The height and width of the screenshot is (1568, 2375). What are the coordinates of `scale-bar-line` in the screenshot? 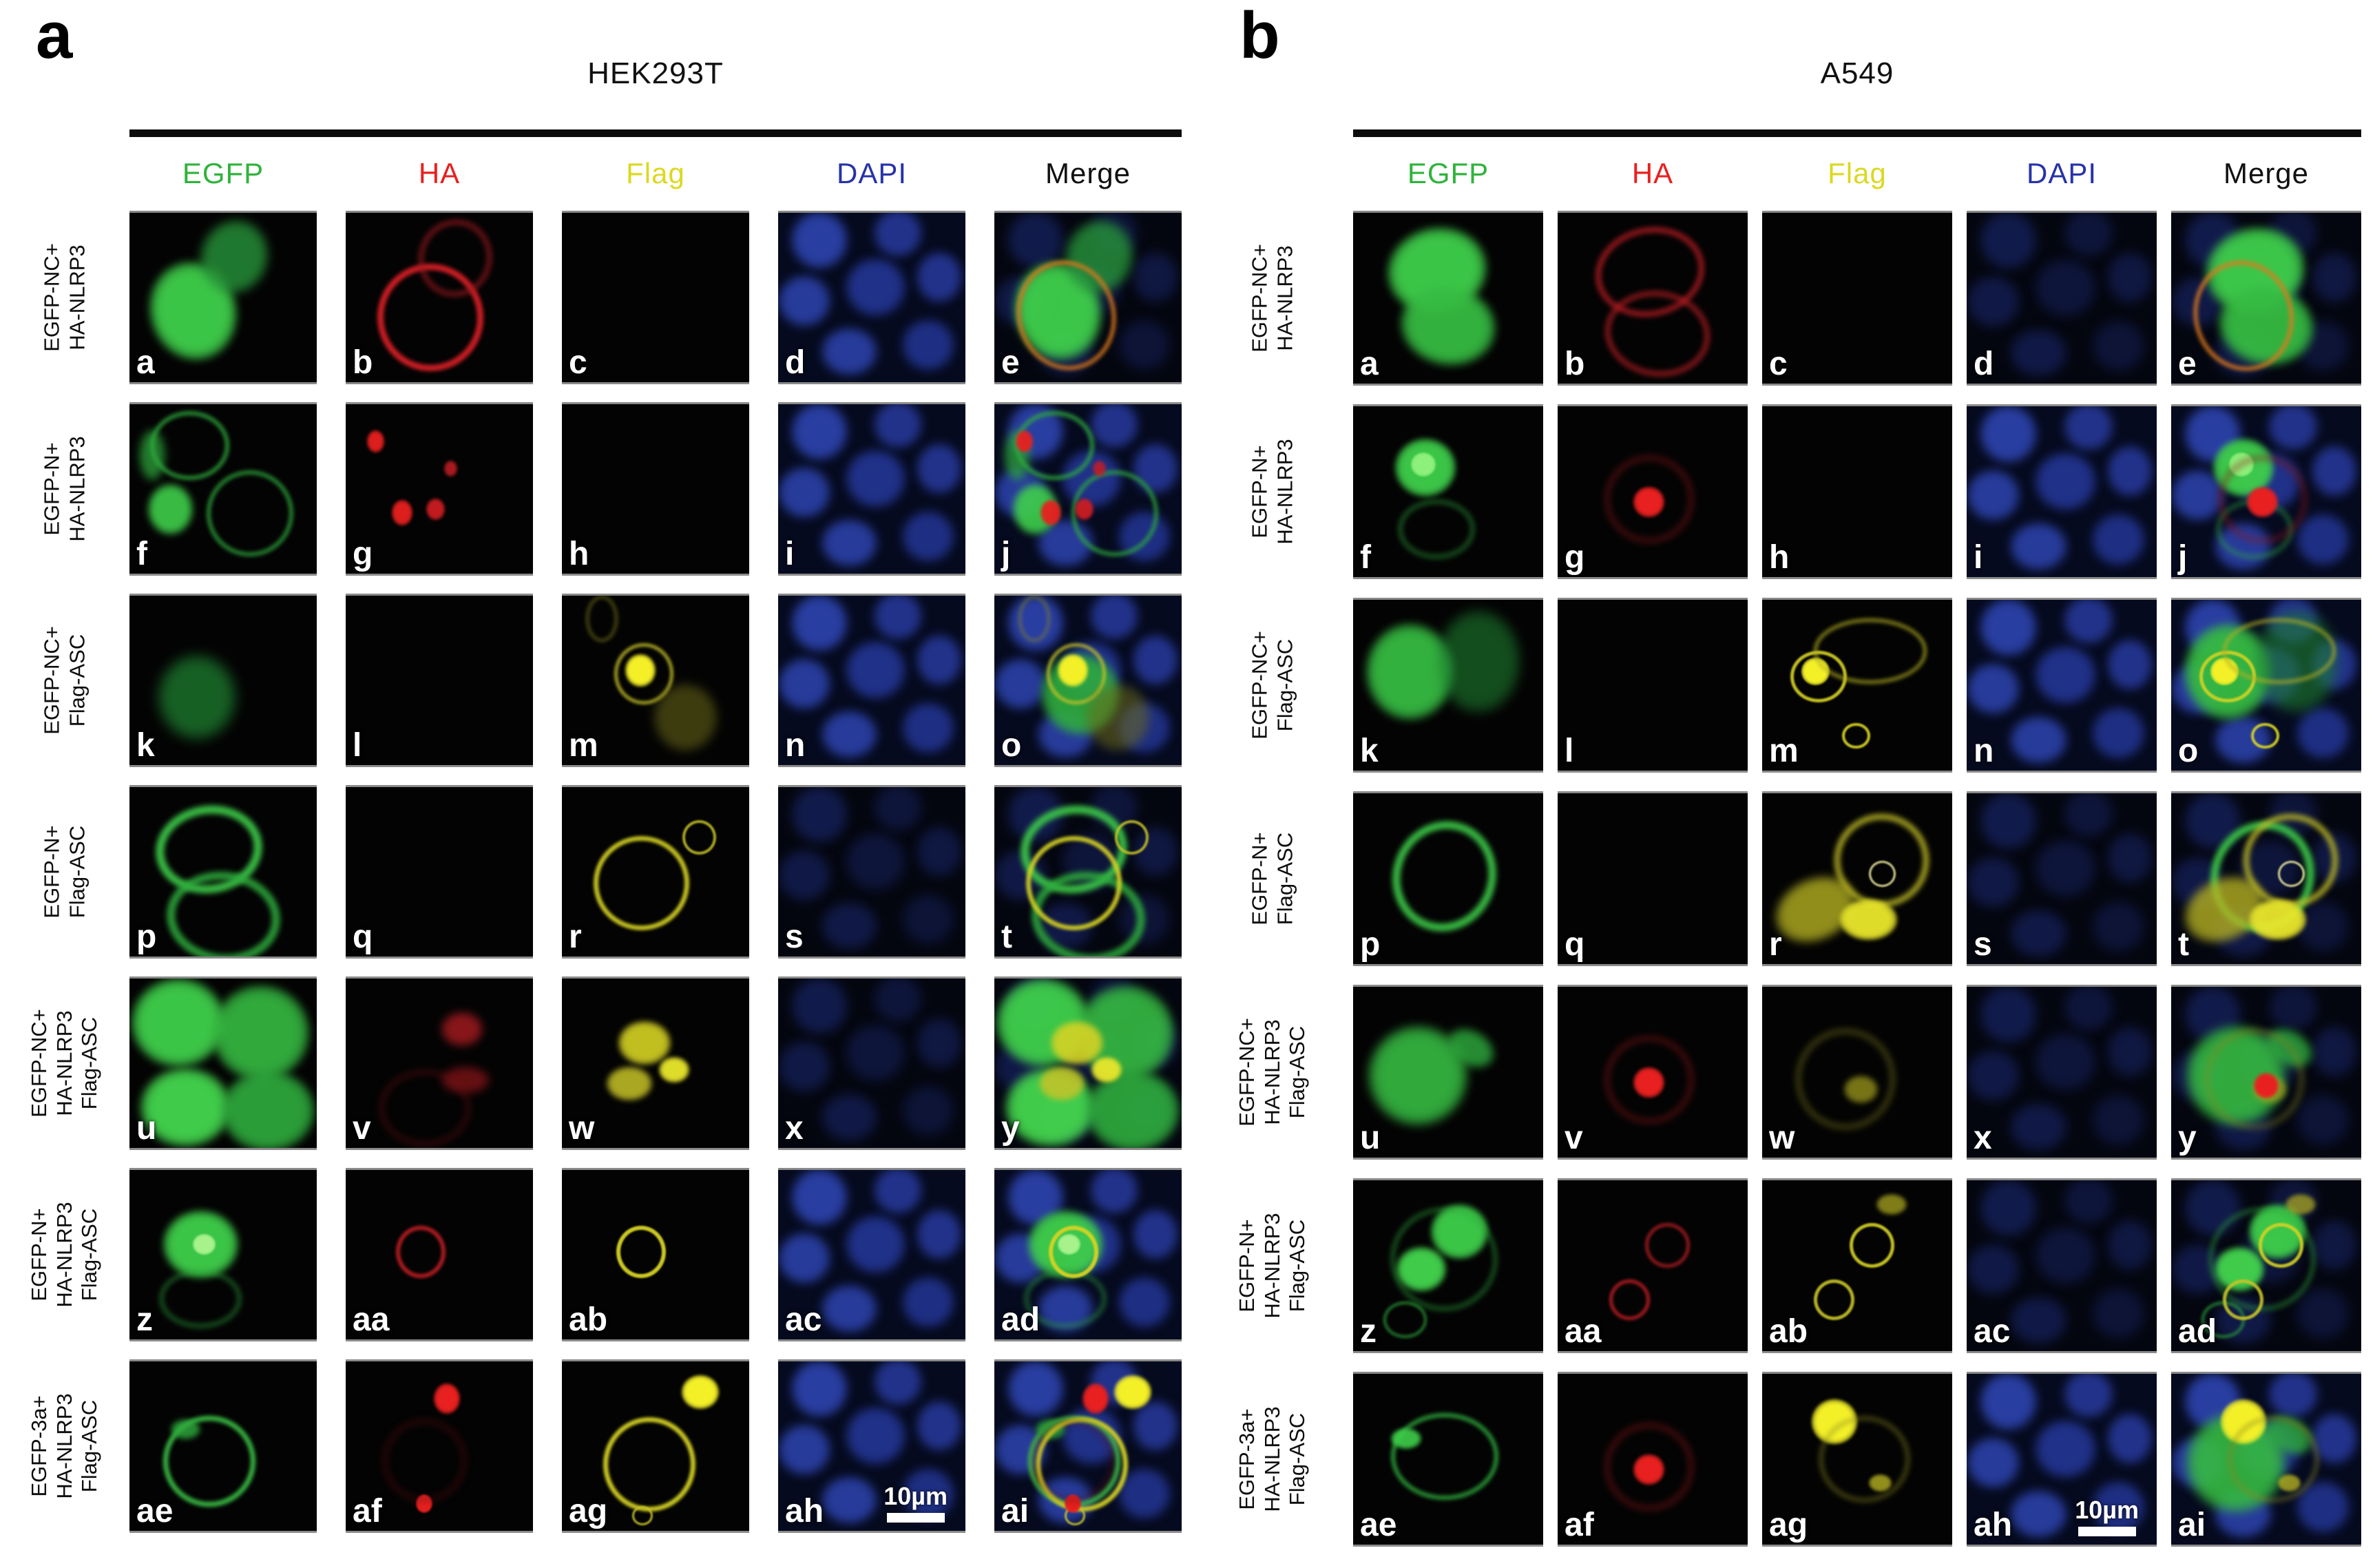 It's located at (2107, 1531).